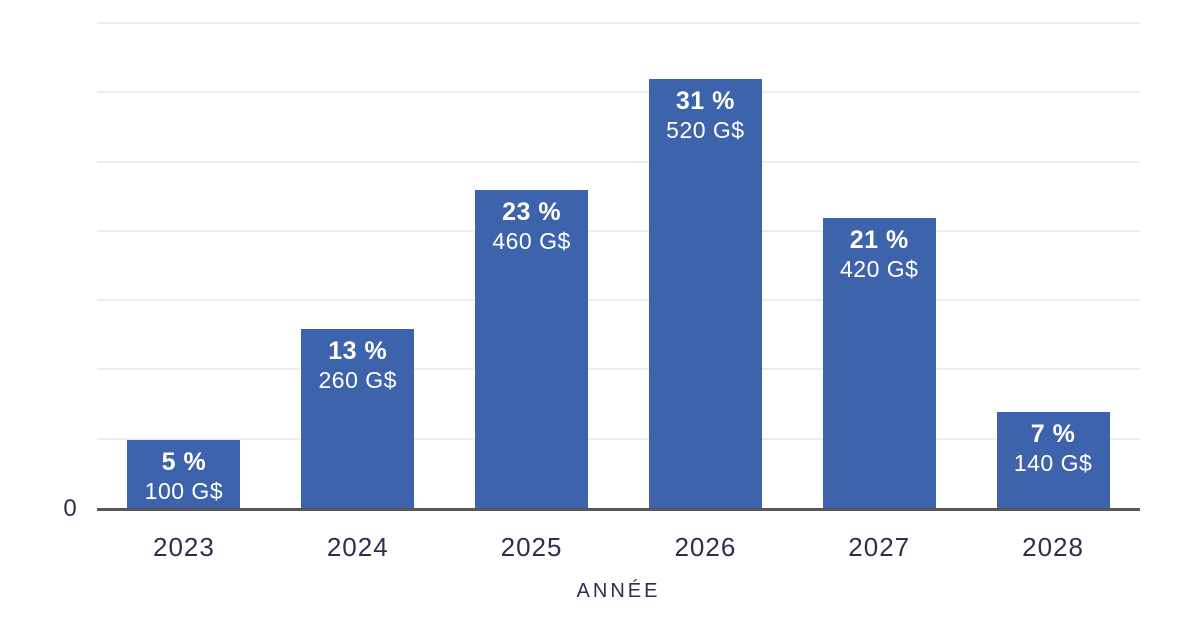  Describe the element at coordinates (1053, 266) in the screenshot. I see `chart-column-2028: 7 % 140 G$` at that location.